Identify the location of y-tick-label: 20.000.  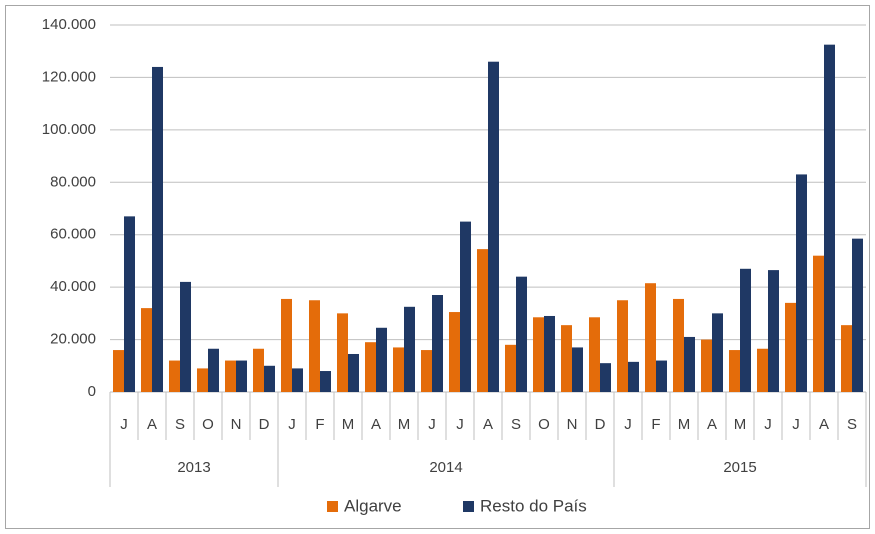
(73, 339).